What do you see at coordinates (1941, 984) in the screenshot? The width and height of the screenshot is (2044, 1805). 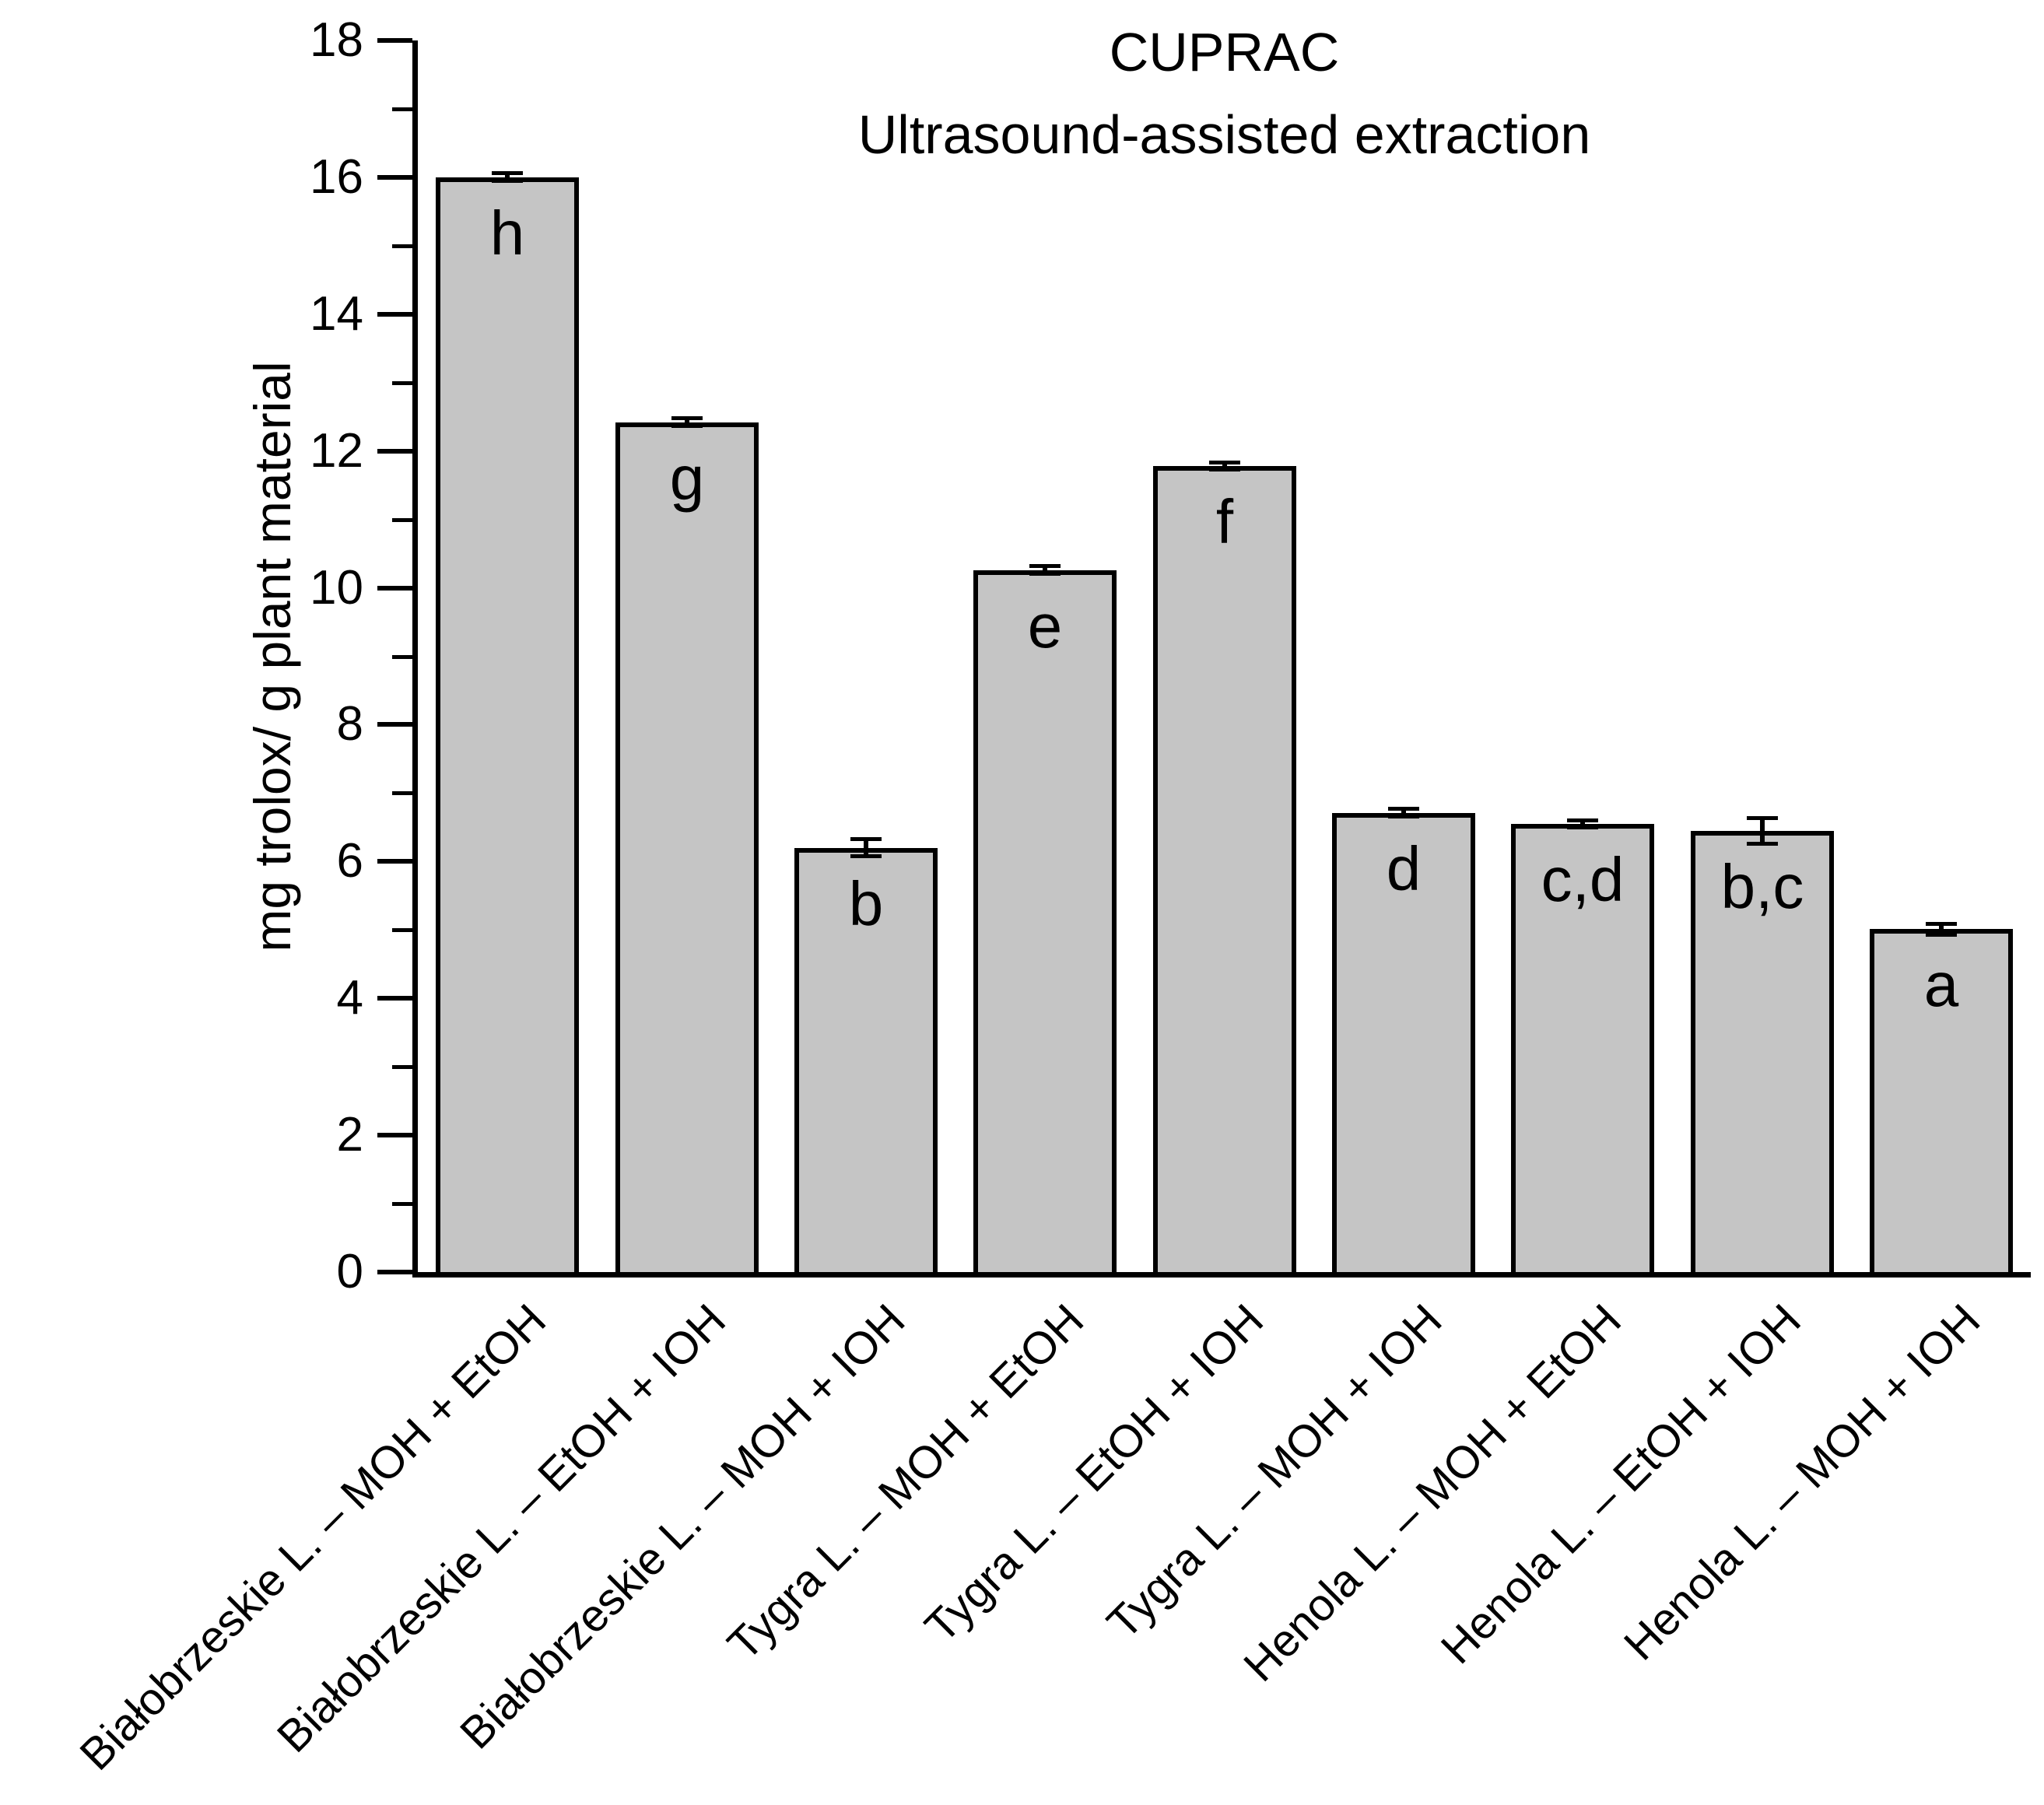 I see `bar-significance-letter: a` at bounding box center [1941, 984].